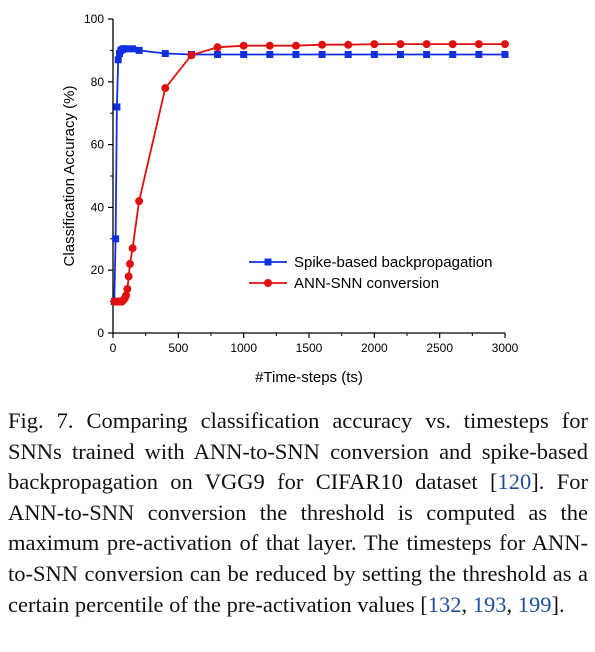 The image size is (595, 652). I want to click on y-tick-label: 0, so click(100, 333).